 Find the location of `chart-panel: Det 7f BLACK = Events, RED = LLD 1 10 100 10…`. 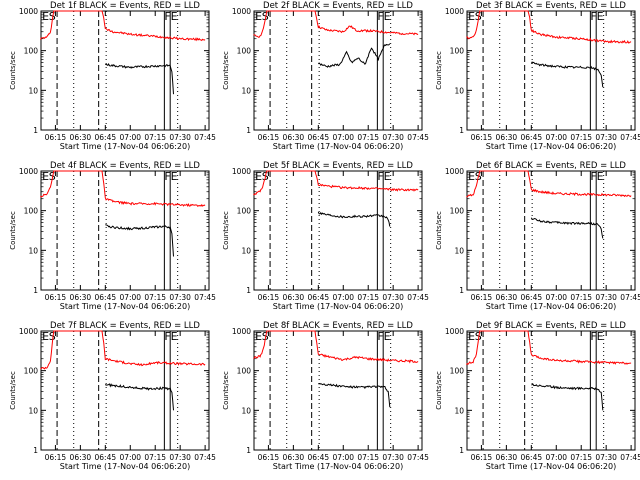

chart-panel: Det 7f BLACK = Events, RED = LLD 1 10 100 10… is located at coordinates (112, 396).